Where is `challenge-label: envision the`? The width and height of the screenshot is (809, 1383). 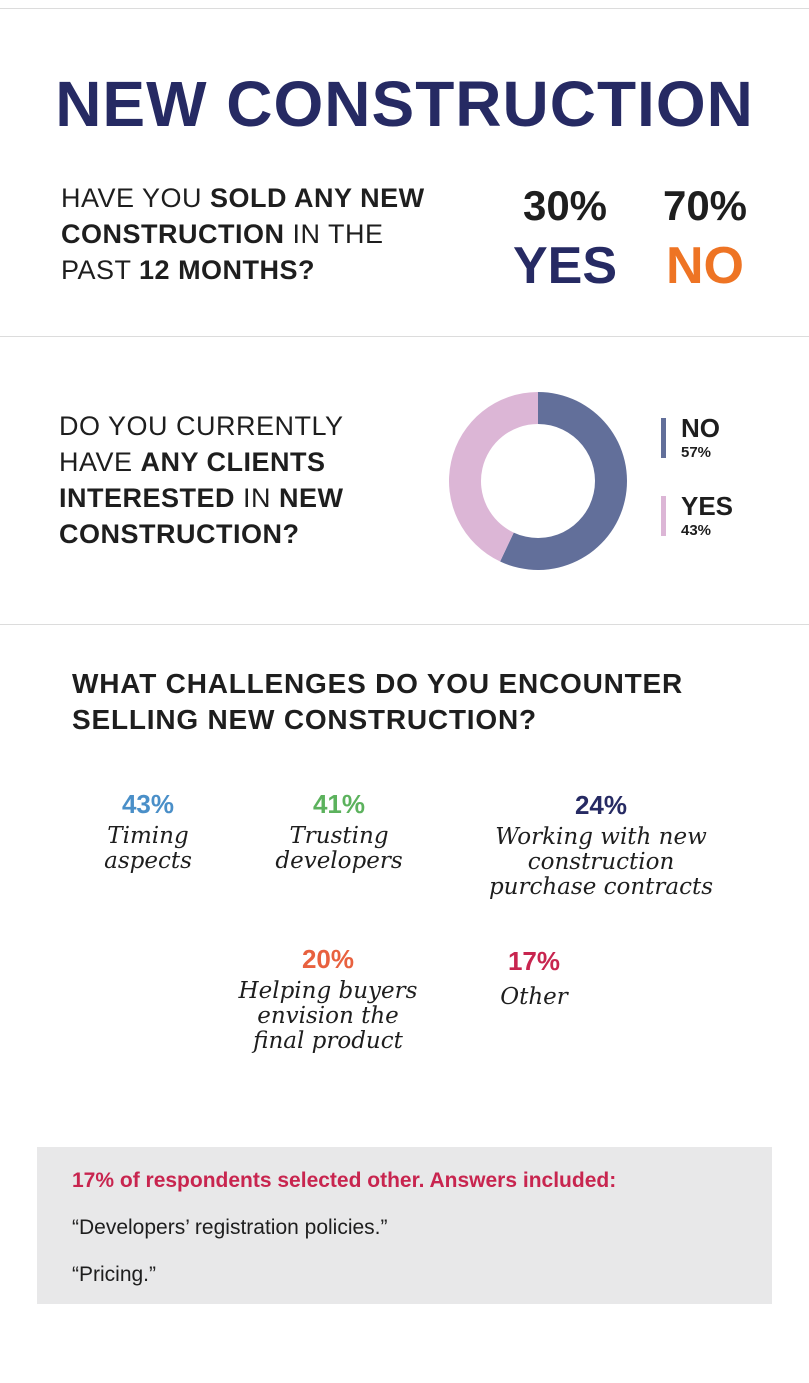 challenge-label: envision the is located at coordinates (328, 1016).